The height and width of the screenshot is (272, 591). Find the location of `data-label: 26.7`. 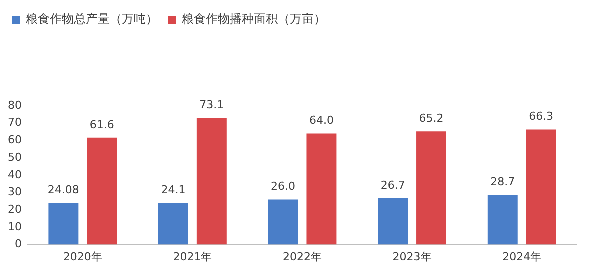

data-label: 26.7 is located at coordinates (393, 185).